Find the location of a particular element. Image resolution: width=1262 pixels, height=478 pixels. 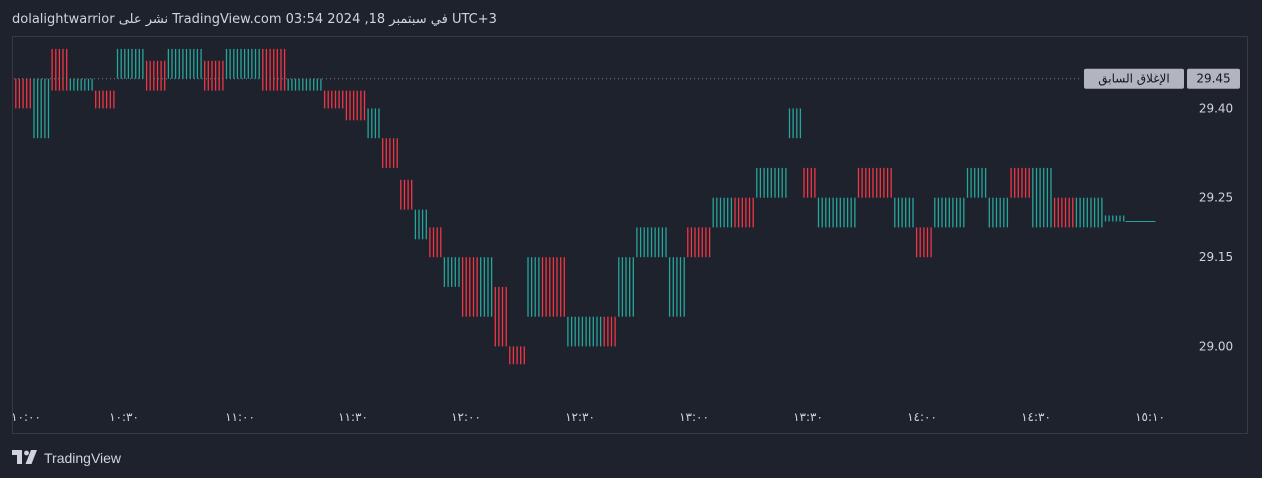

price-axis: 29.40 29.25 29.15 29.00 is located at coordinates (1216, 227).